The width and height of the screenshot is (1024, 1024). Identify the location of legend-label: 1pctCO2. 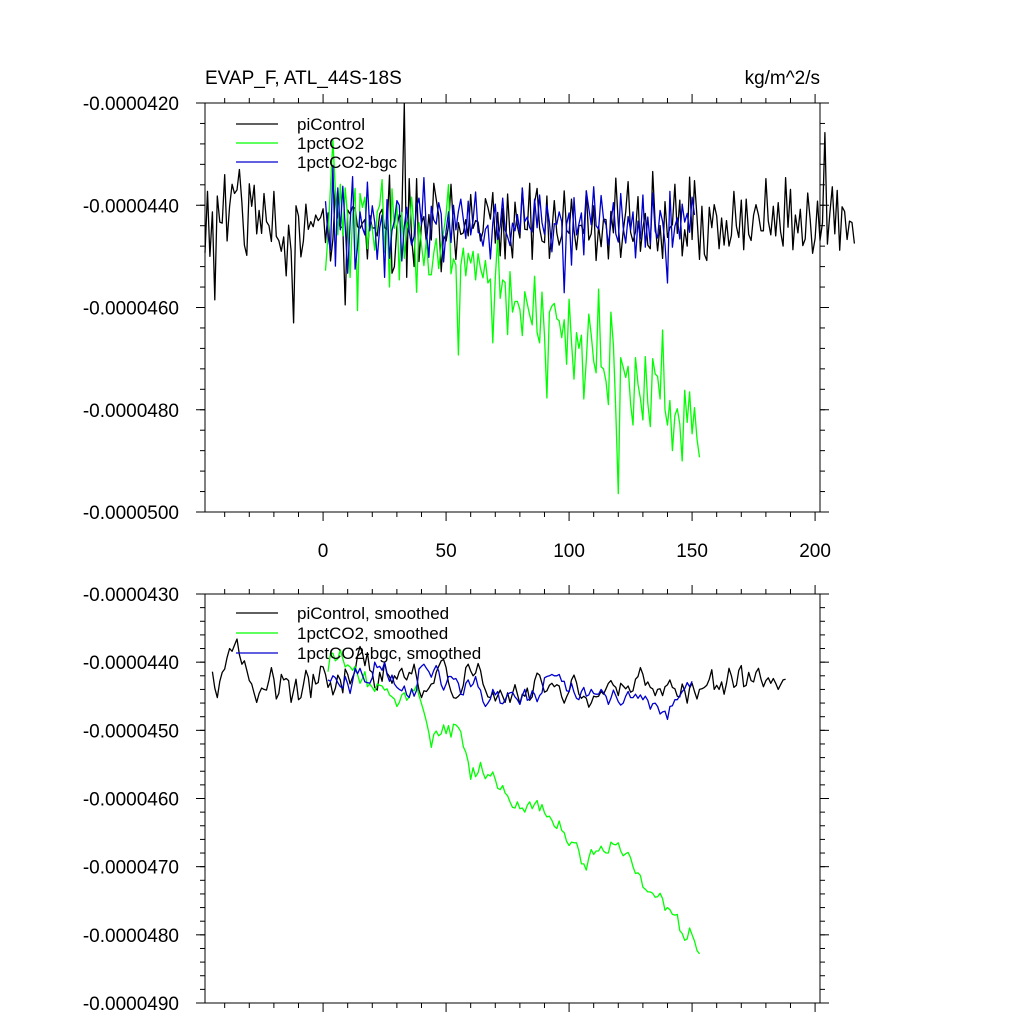
(330, 143).